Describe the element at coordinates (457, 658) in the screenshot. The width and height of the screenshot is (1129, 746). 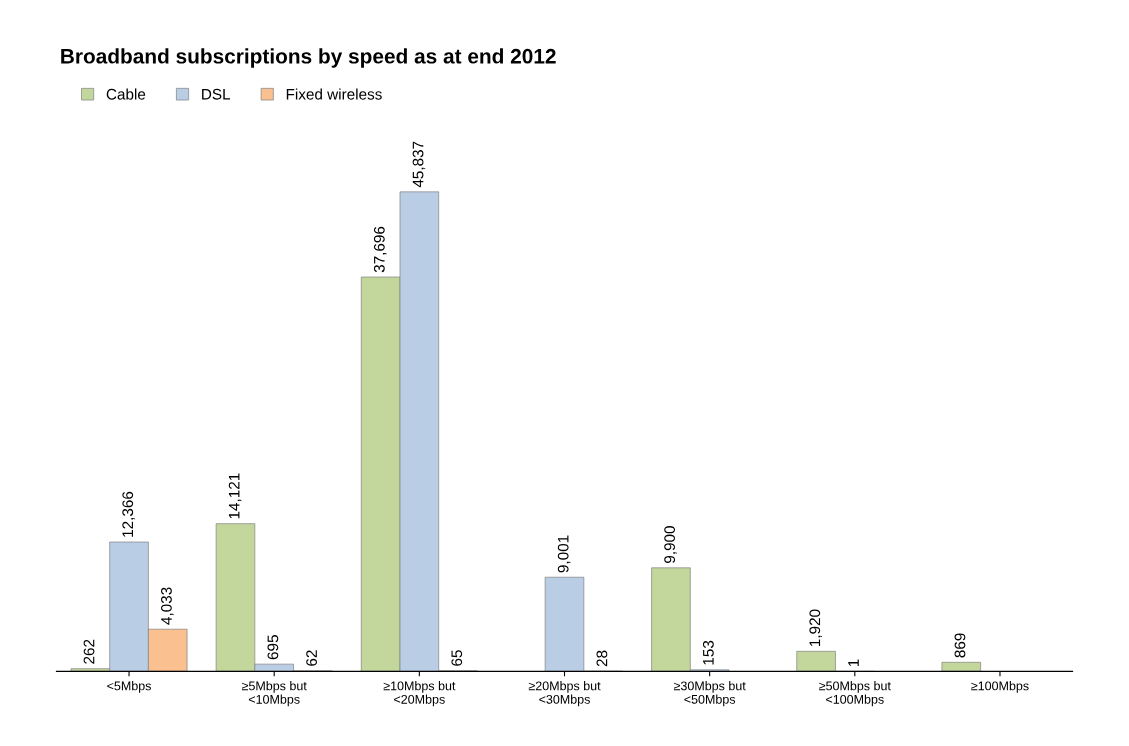
I see `data-label: 65` at that location.